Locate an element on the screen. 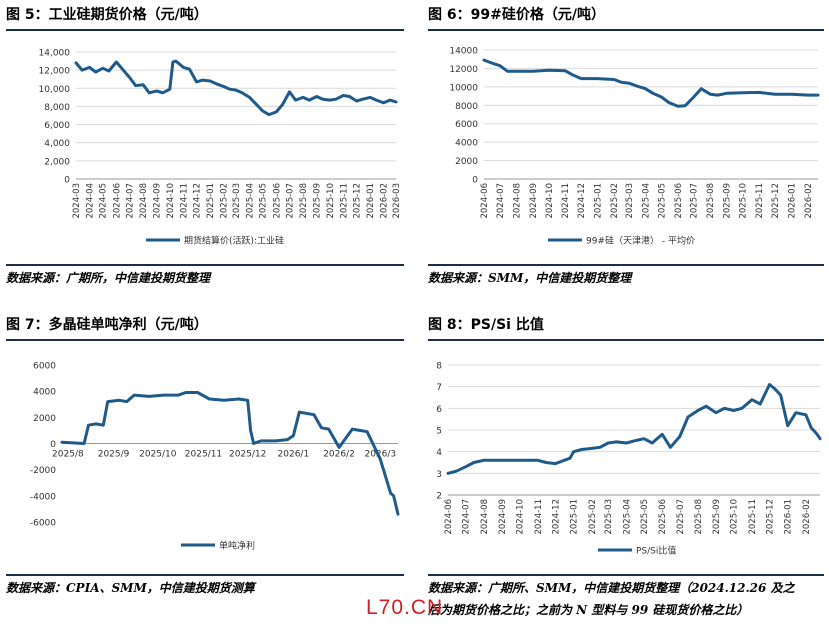  y-tick-label: 8,000 is located at coordinates (57, 108).